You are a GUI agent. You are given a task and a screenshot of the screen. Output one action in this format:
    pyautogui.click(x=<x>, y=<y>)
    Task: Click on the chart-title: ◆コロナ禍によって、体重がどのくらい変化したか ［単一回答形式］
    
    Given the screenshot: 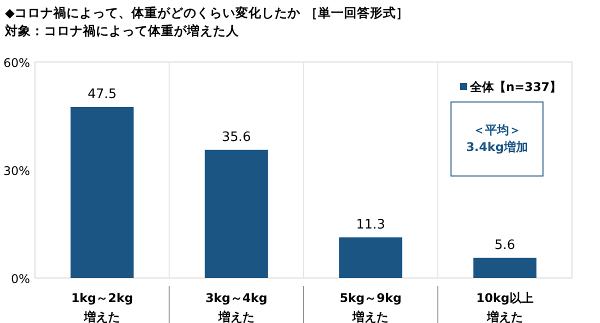 What is the action you would take?
    pyautogui.click(x=207, y=12)
    